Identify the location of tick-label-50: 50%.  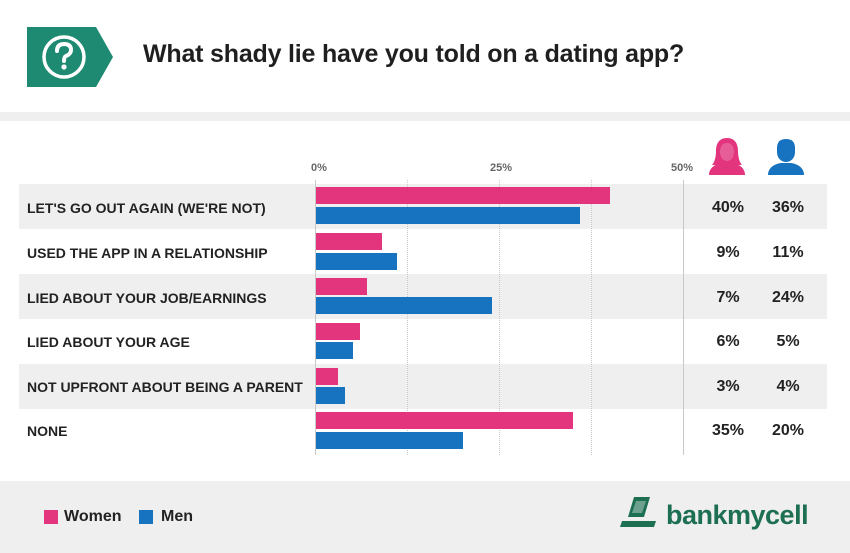
(682, 168).